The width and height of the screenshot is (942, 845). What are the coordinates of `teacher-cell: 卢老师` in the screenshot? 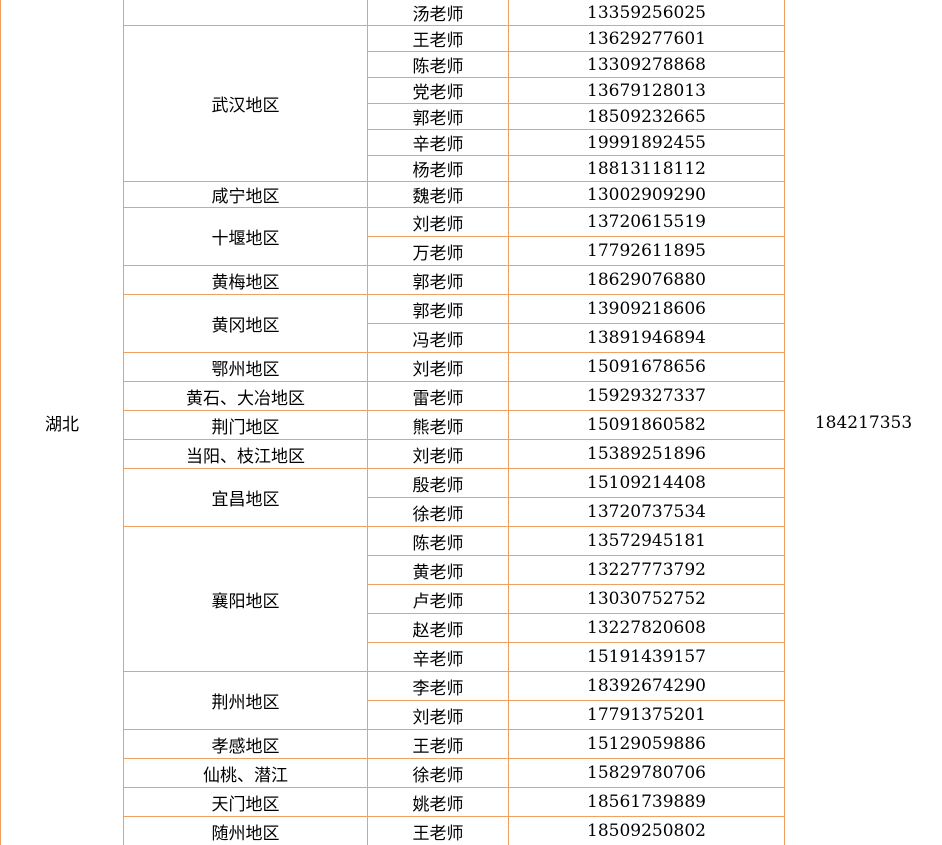 It's located at (438, 599).